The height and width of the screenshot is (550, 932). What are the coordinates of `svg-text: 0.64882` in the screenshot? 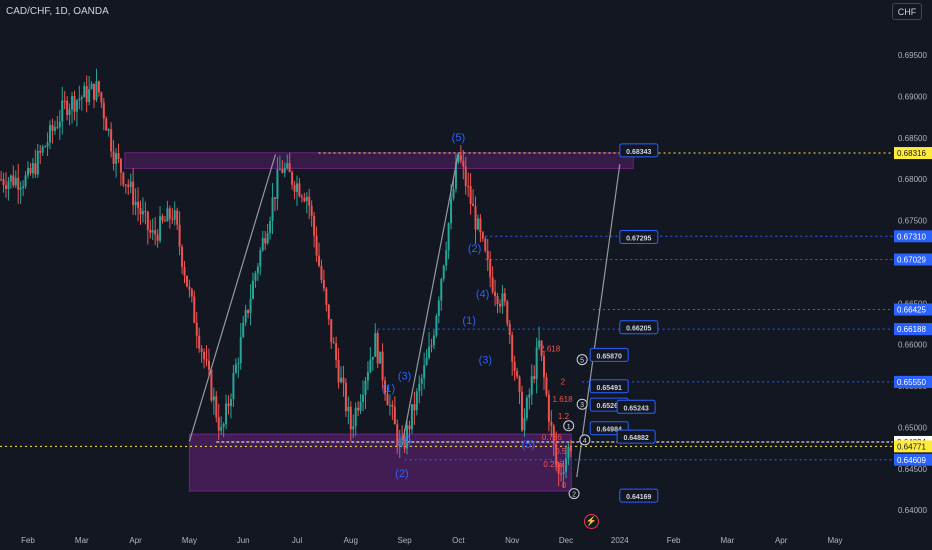 It's located at (635, 438).